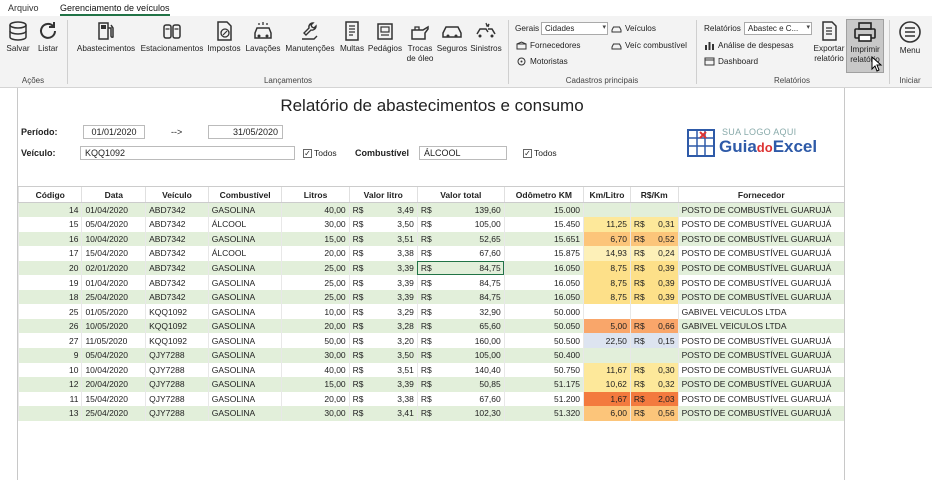  What do you see at coordinates (383, 210) in the screenshot?
I see `table-cell: R$ 3,49` at bounding box center [383, 210].